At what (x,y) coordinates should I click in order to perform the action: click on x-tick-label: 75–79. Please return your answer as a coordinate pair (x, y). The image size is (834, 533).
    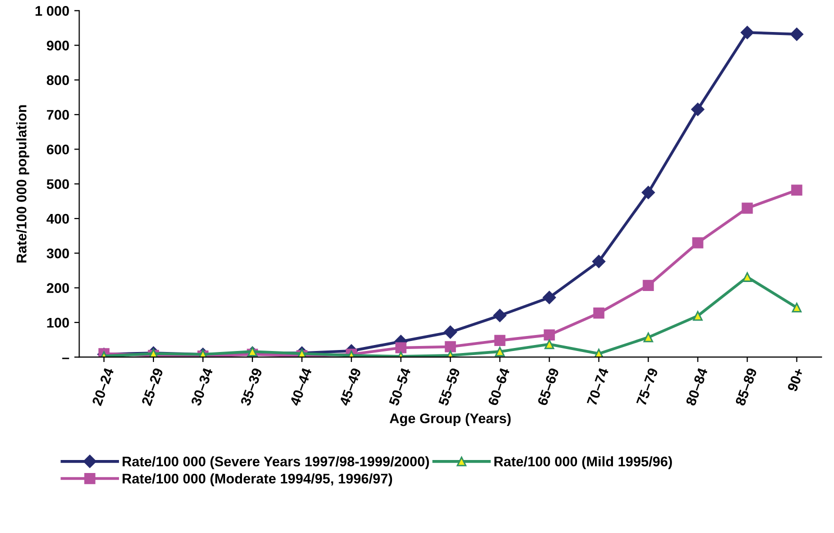
    Looking at the image, I should click on (647, 386).